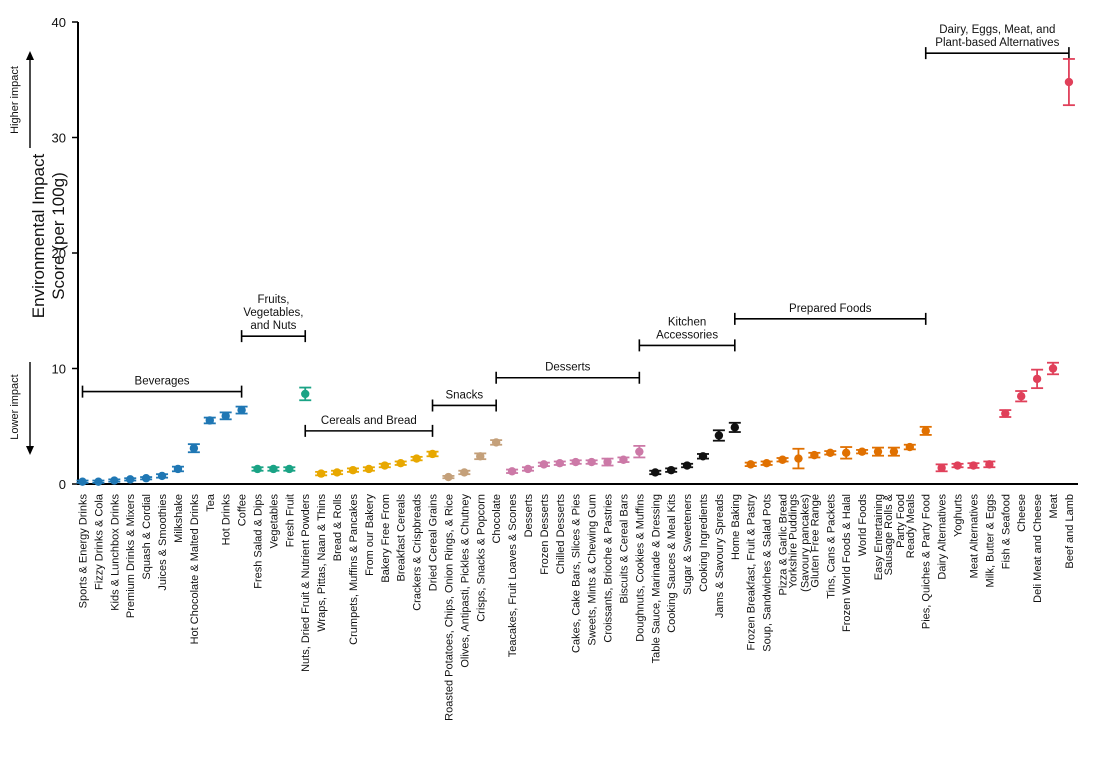 Image resolution: width=1100 pixels, height=773 pixels. I want to click on x-tick-label: Fish & Seafood, so click(1006, 531).